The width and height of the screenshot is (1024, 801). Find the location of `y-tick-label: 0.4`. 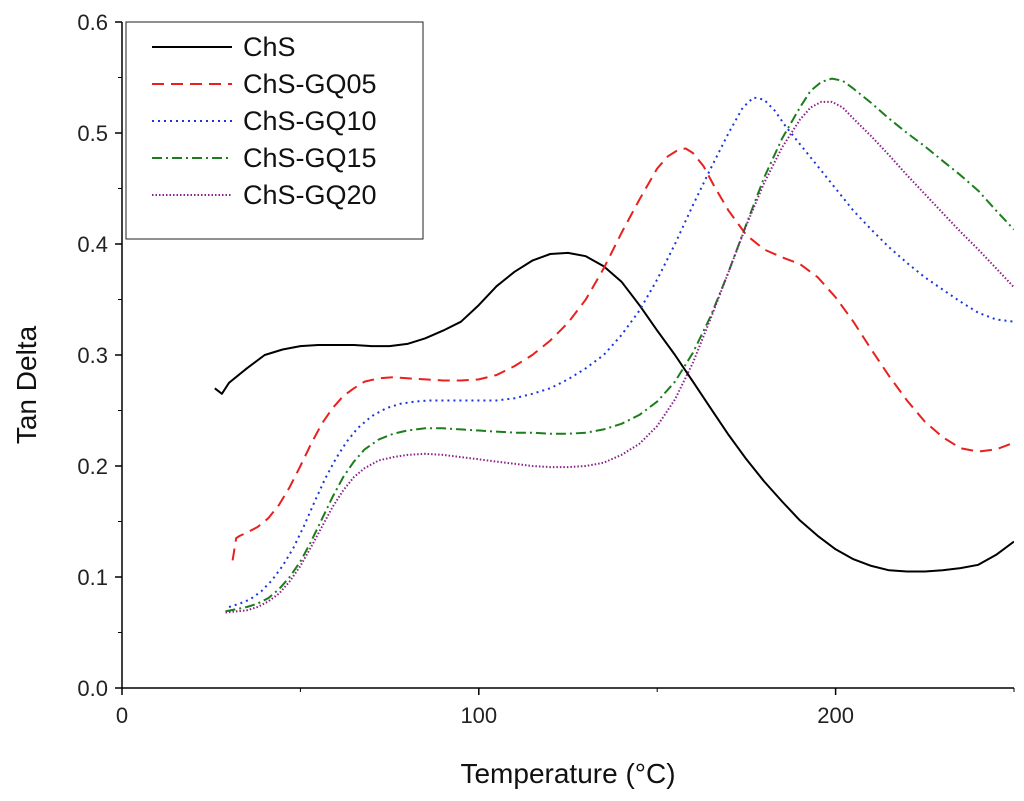

y-tick-label: 0.4 is located at coordinates (92, 244).